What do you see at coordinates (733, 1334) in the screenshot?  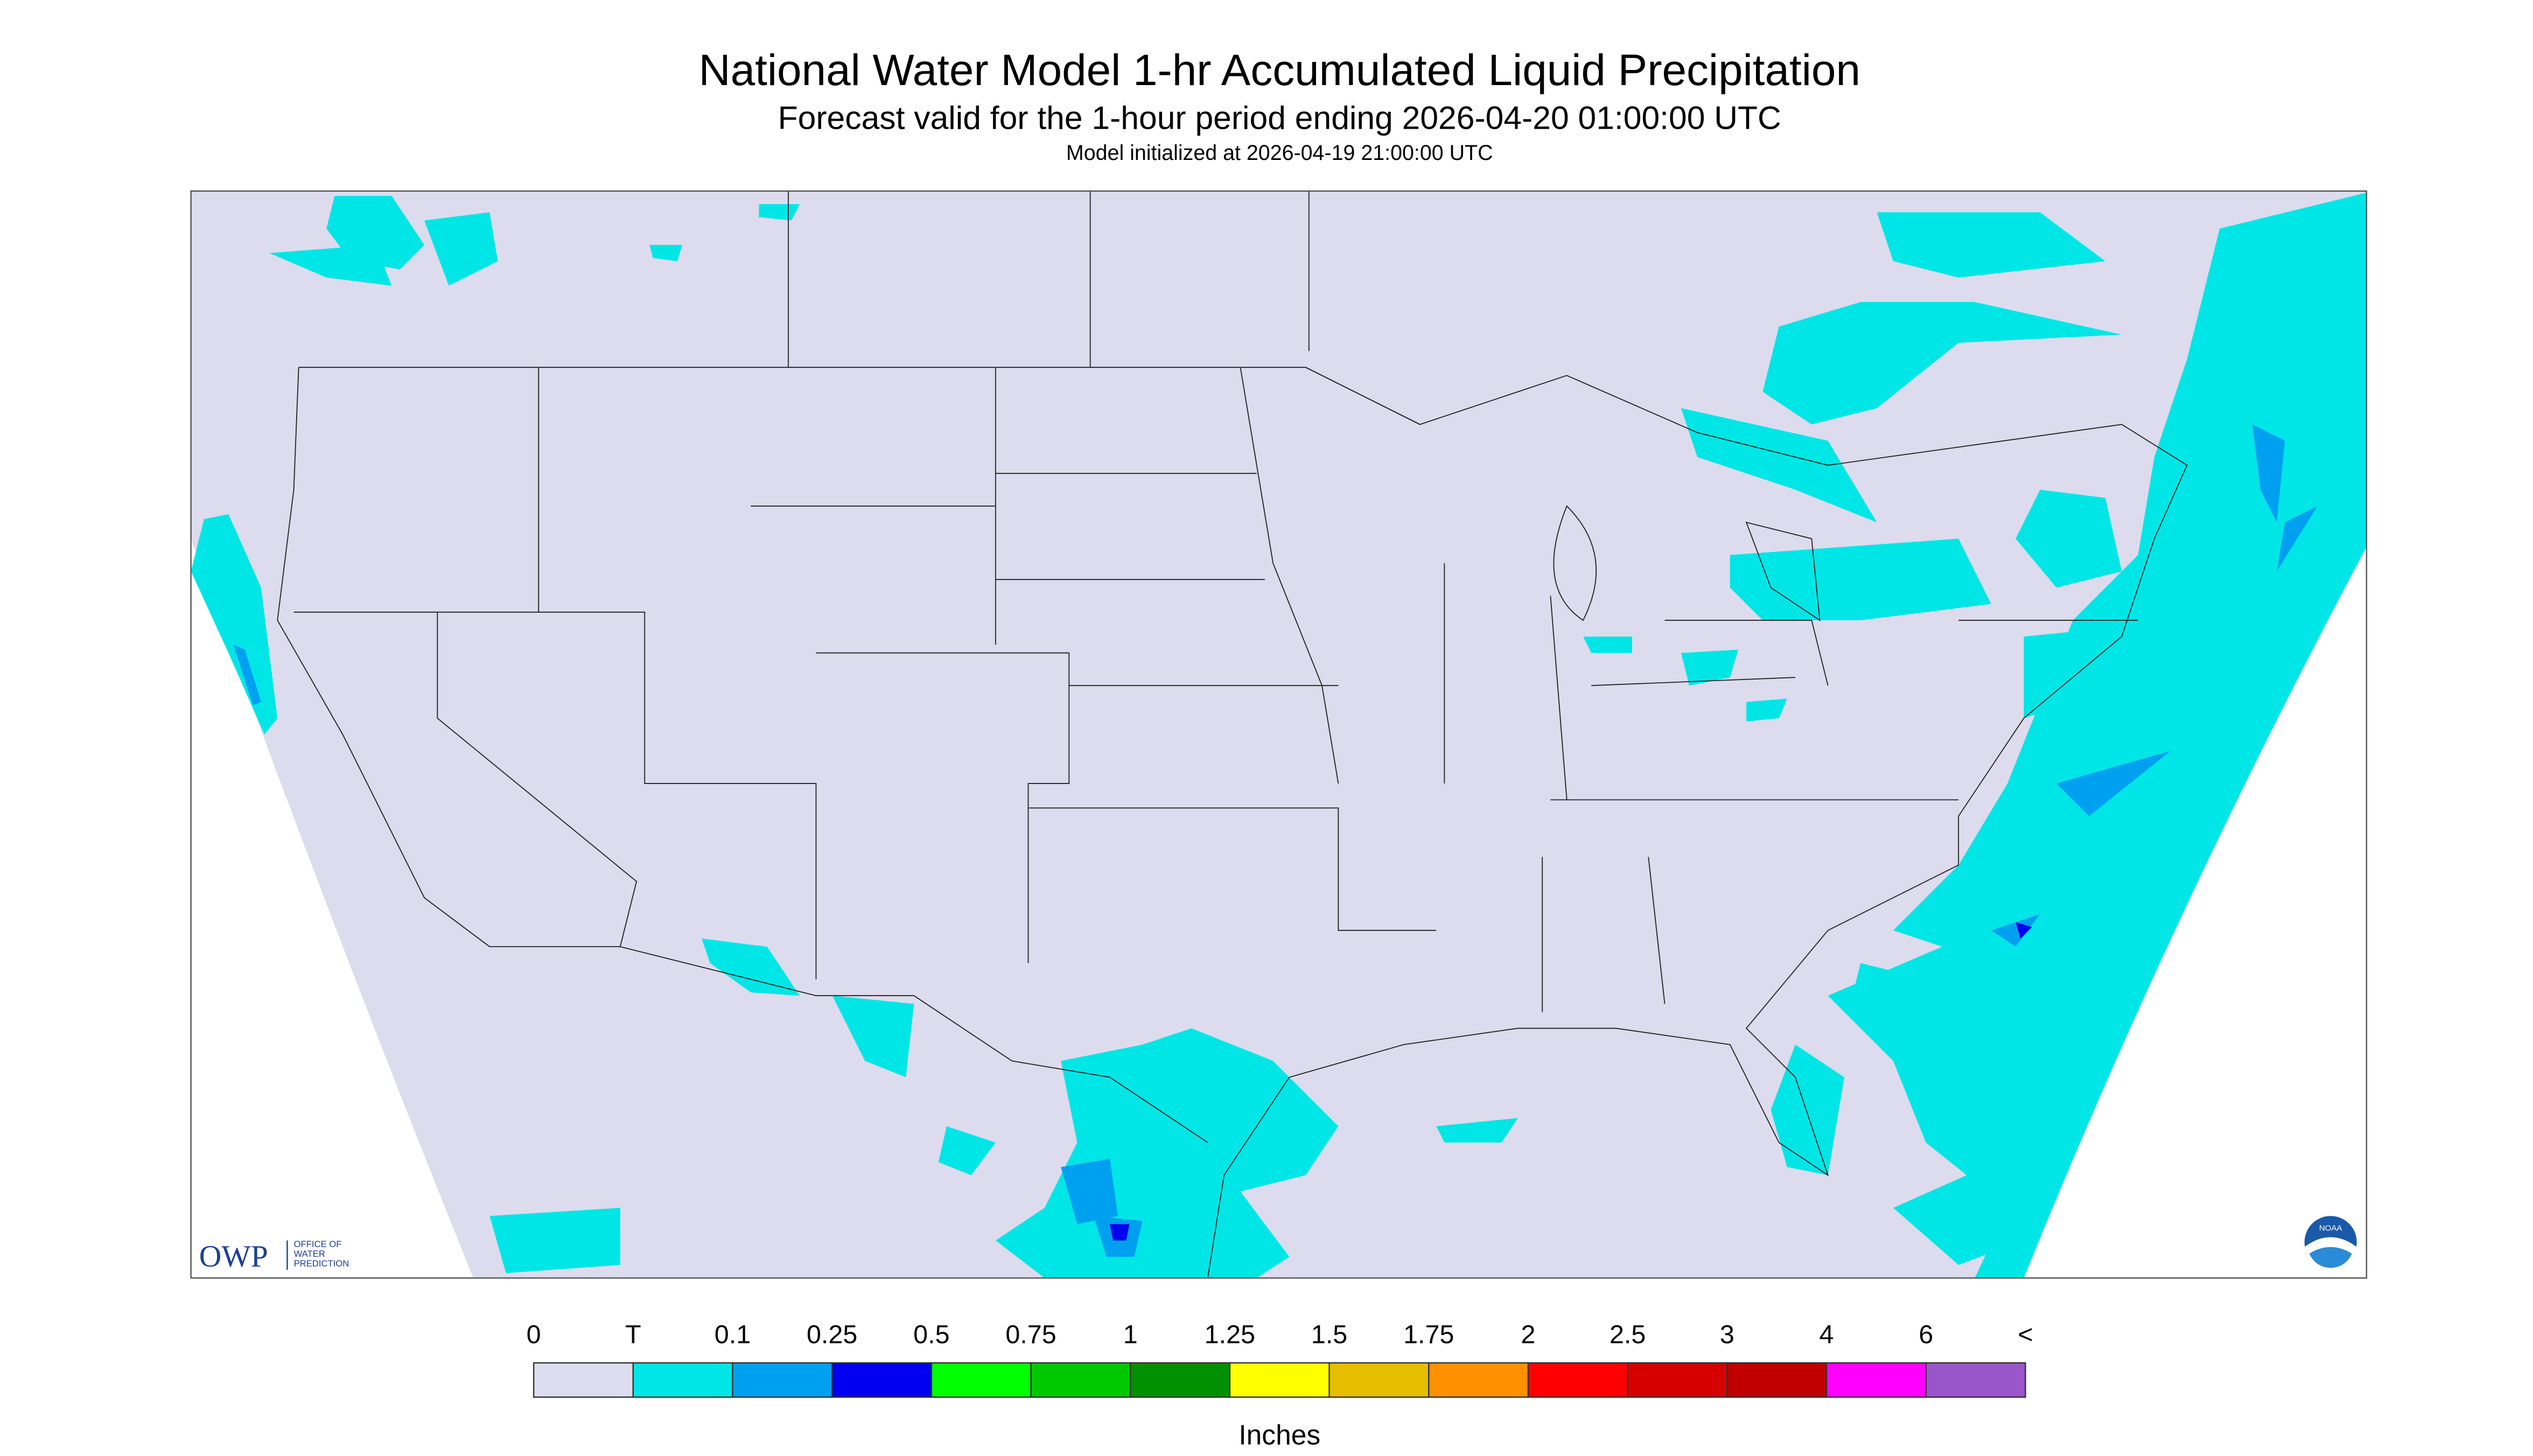 I see `legend-label: 0.1` at bounding box center [733, 1334].